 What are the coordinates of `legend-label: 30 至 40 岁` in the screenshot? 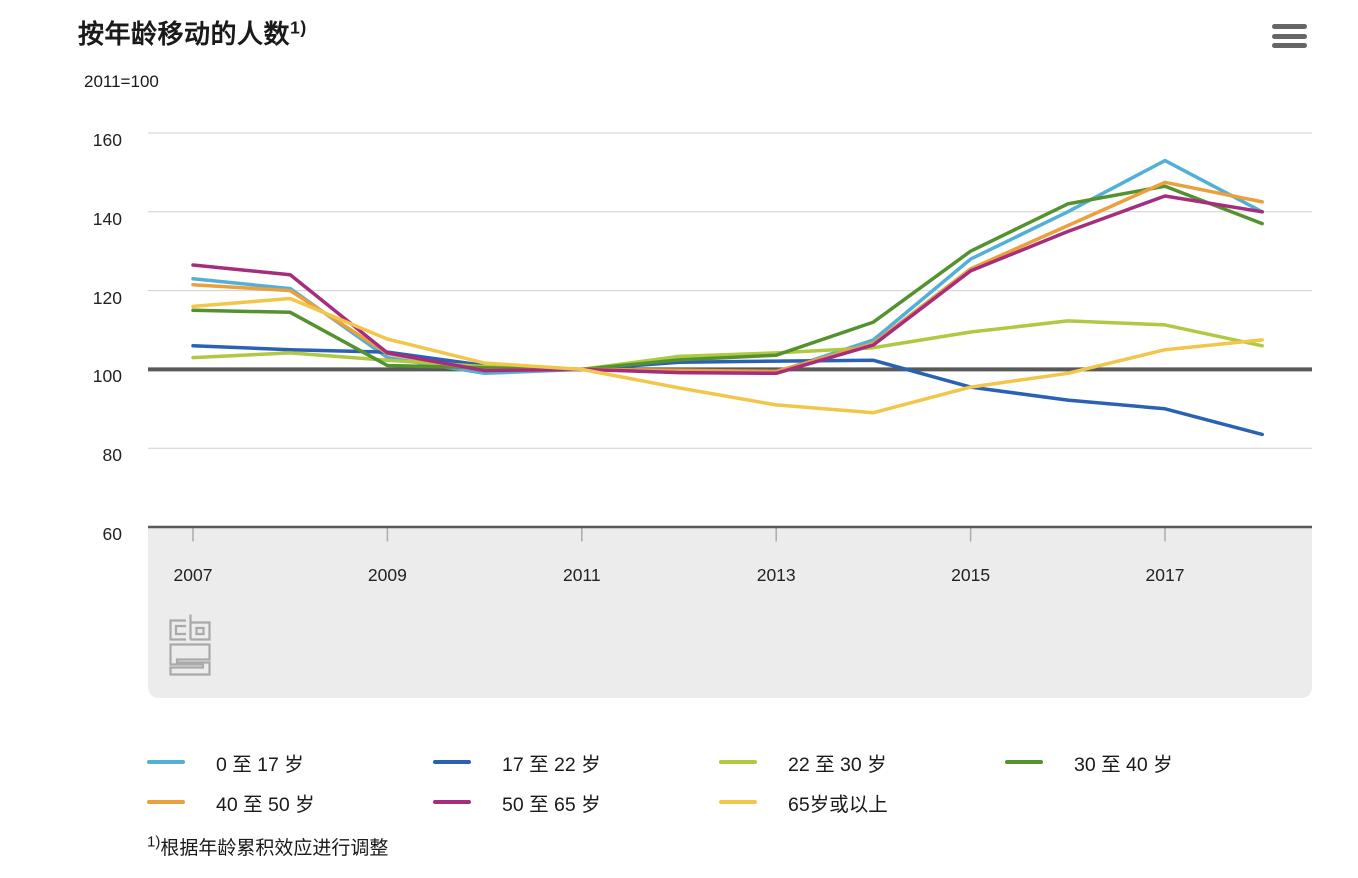 It's located at (1123, 764).